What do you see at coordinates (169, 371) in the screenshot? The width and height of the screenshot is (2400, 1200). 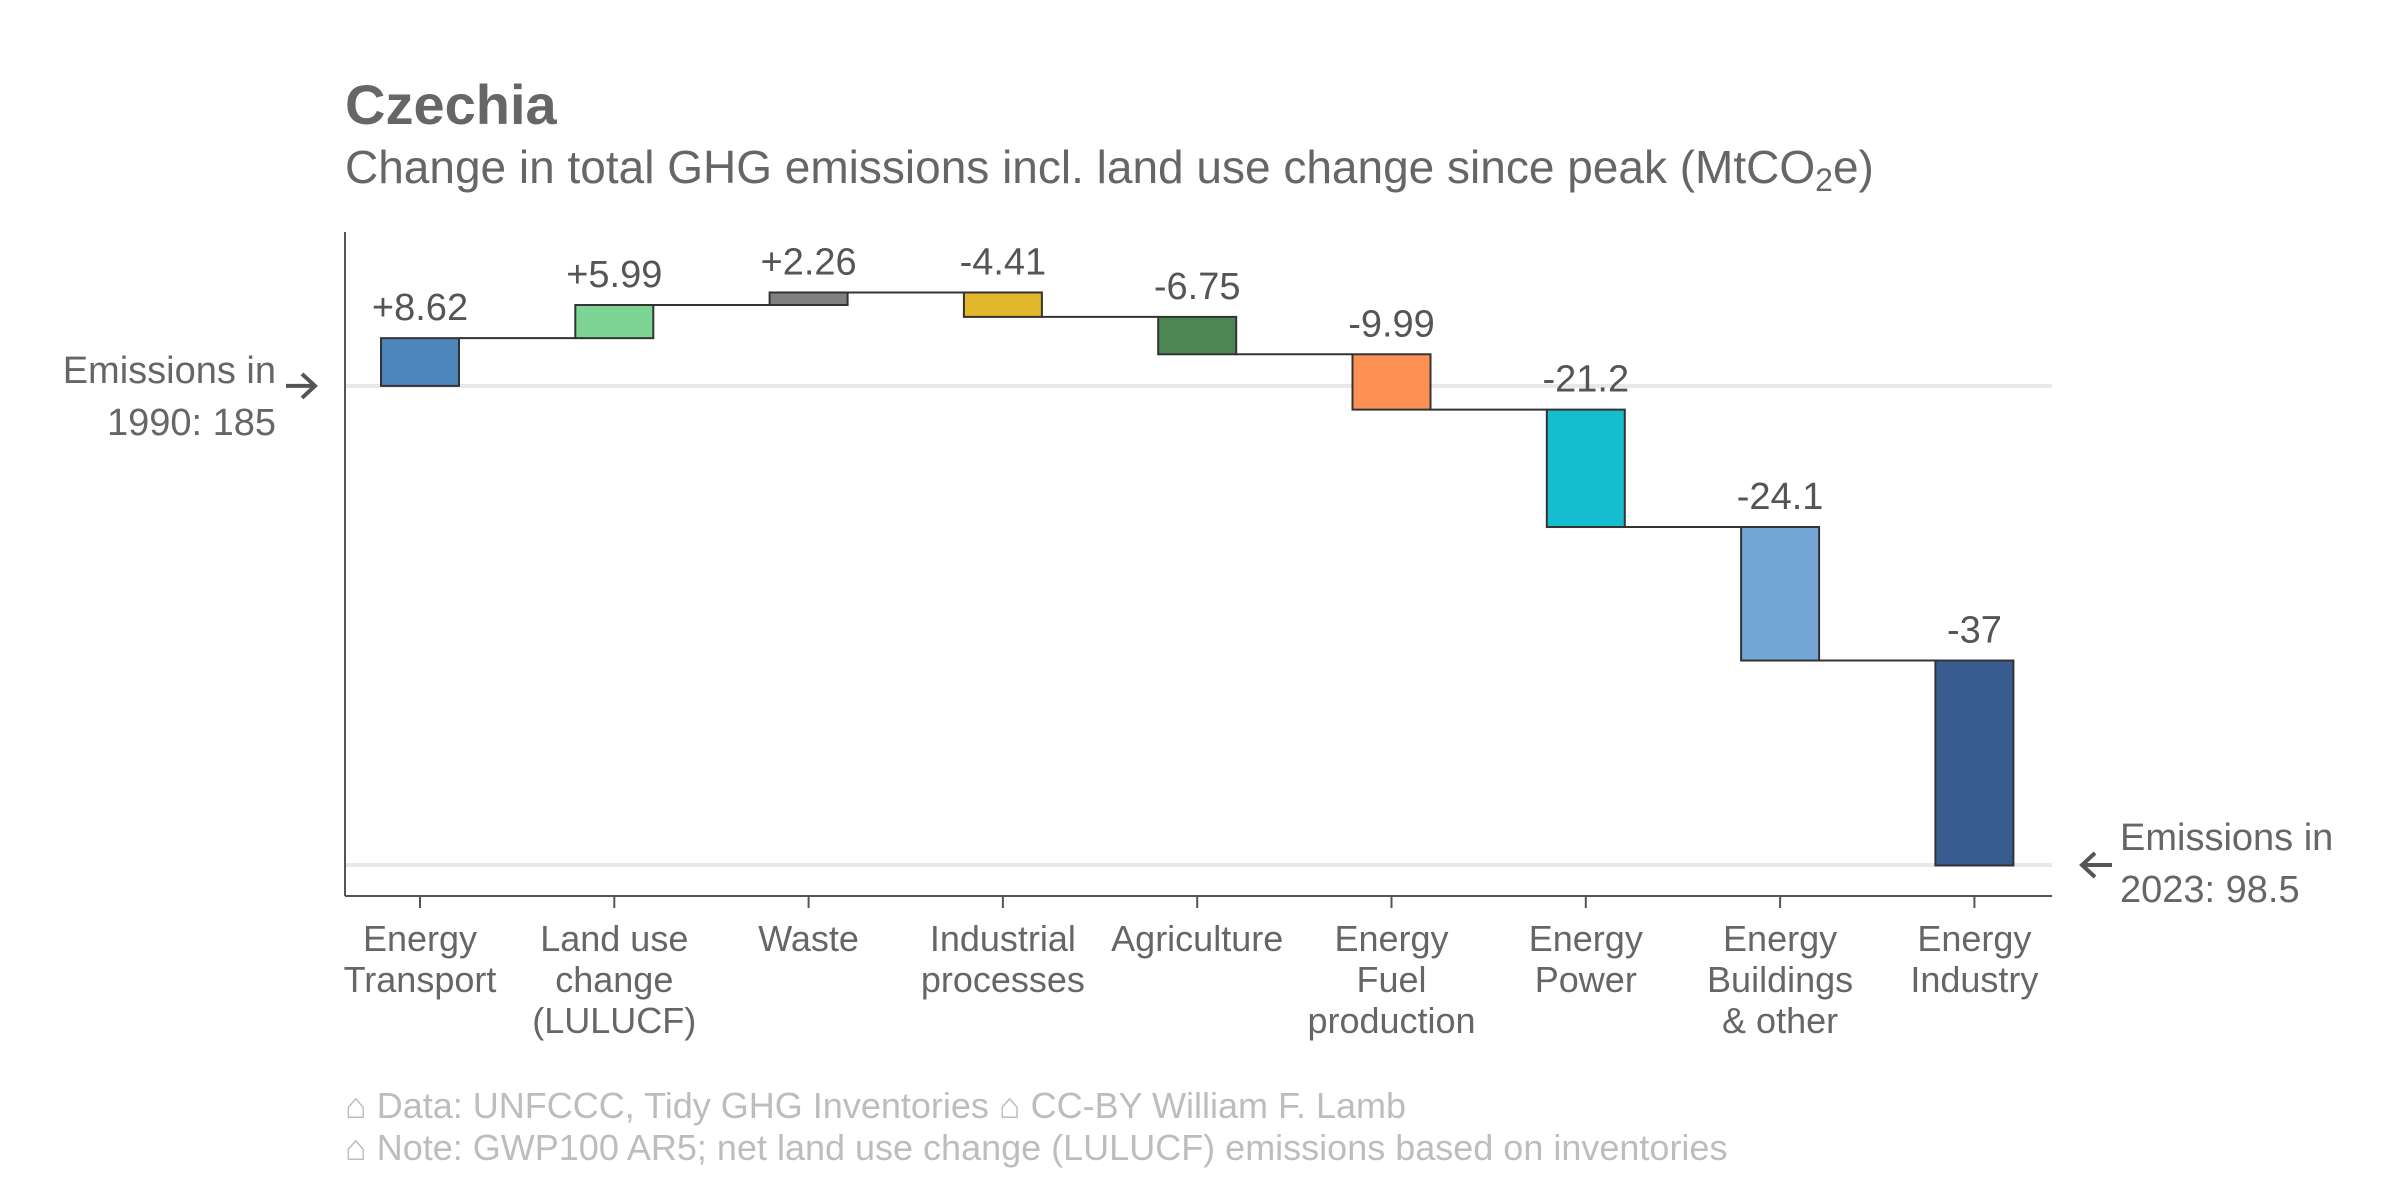 I see `start-annotation-line1: Emissions in` at bounding box center [169, 371].